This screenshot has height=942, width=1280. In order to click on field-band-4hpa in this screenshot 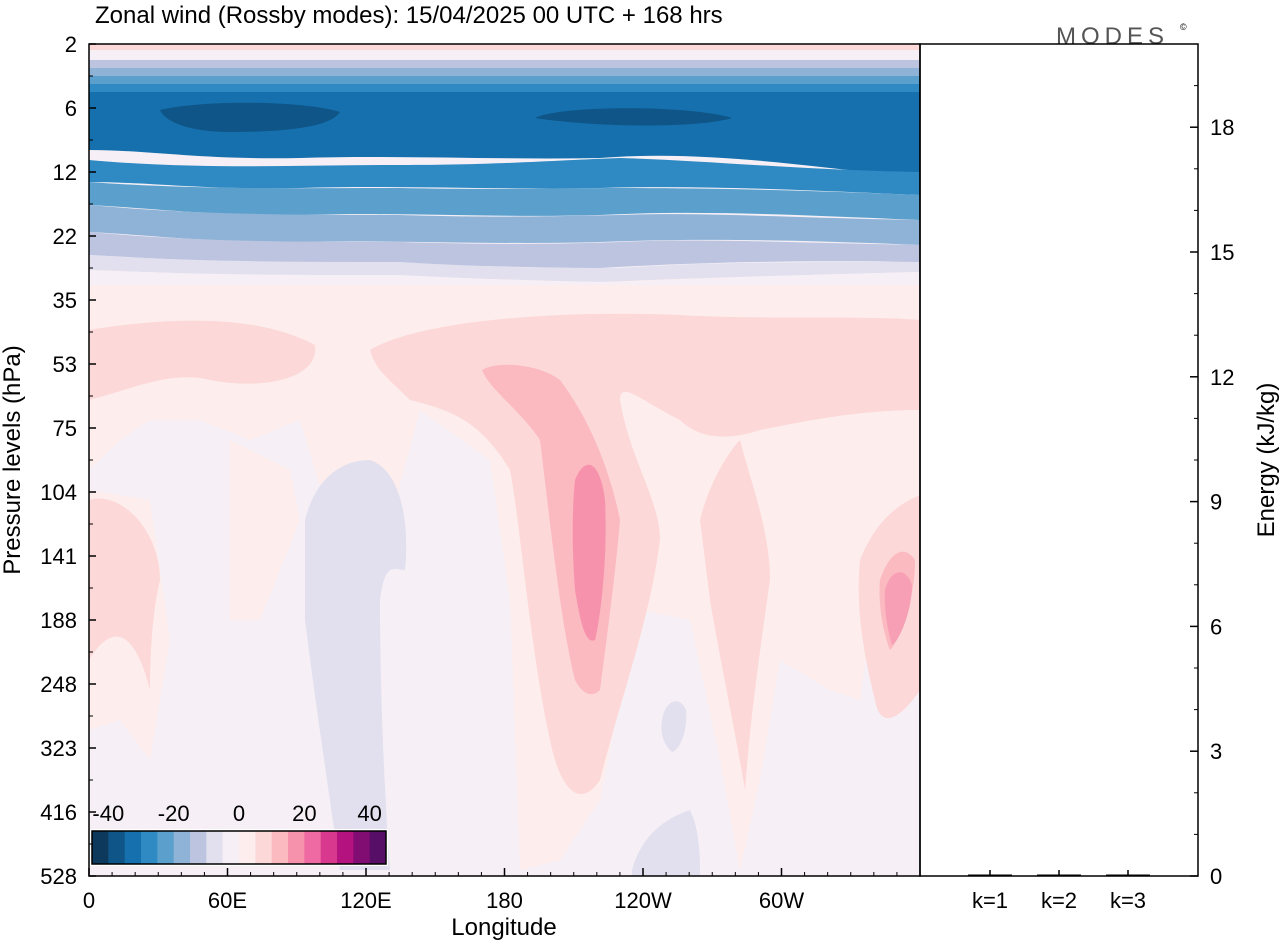, I will do `click(504, 65)`.